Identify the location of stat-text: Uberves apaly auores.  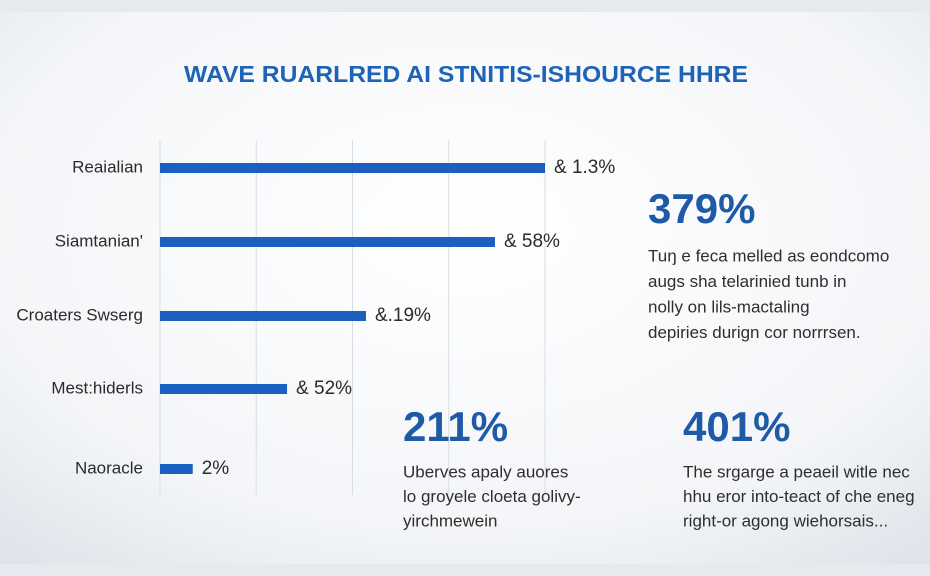
(485, 471).